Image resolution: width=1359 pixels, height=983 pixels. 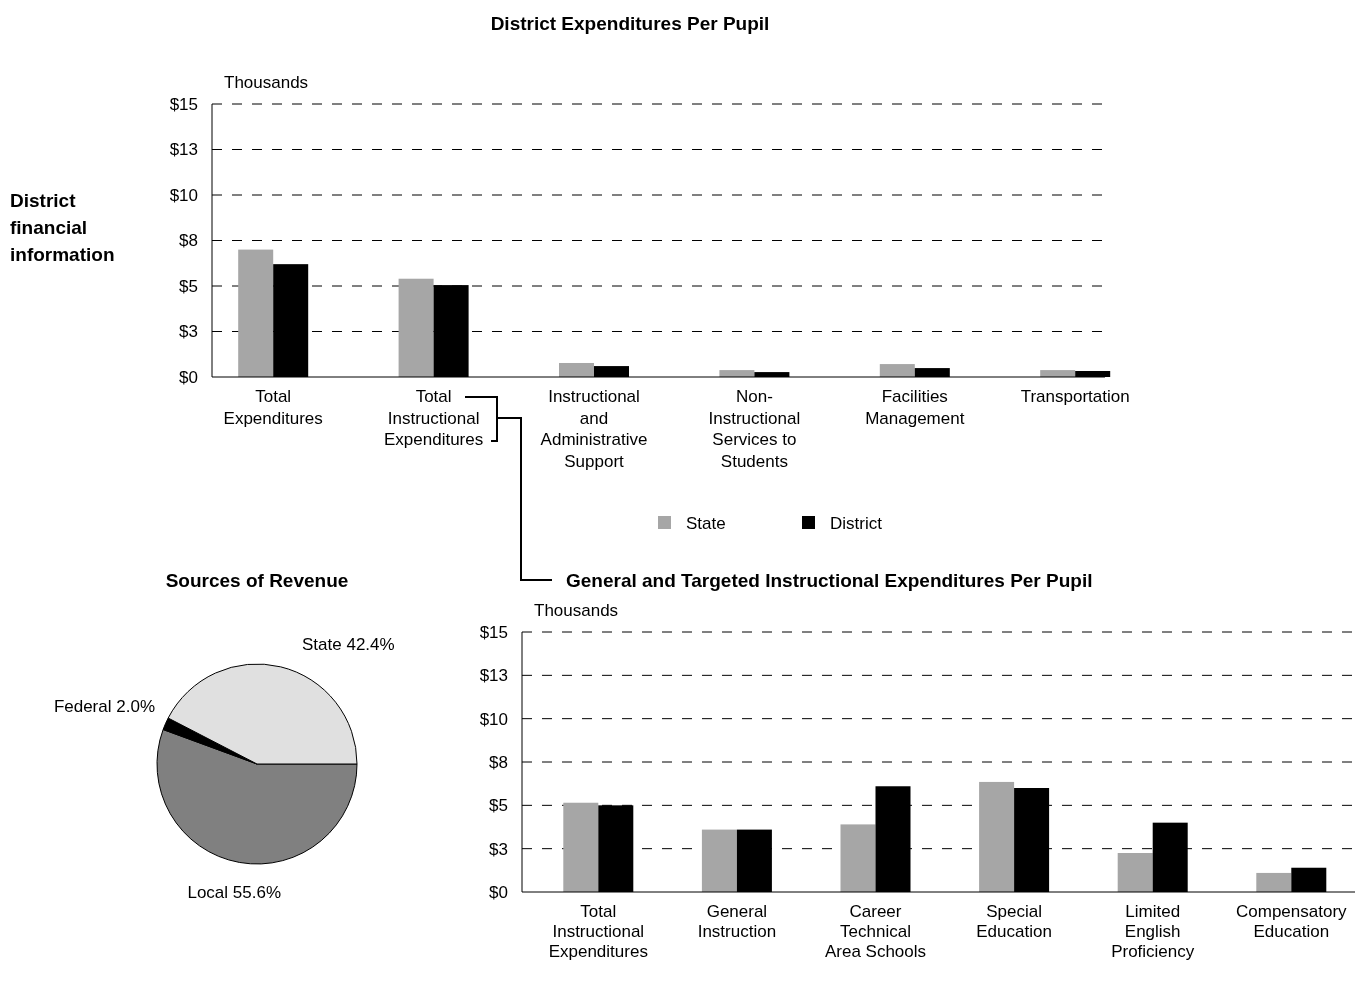 What do you see at coordinates (273, 407) in the screenshot?
I see `x-tick-label: Total Expenditures` at bounding box center [273, 407].